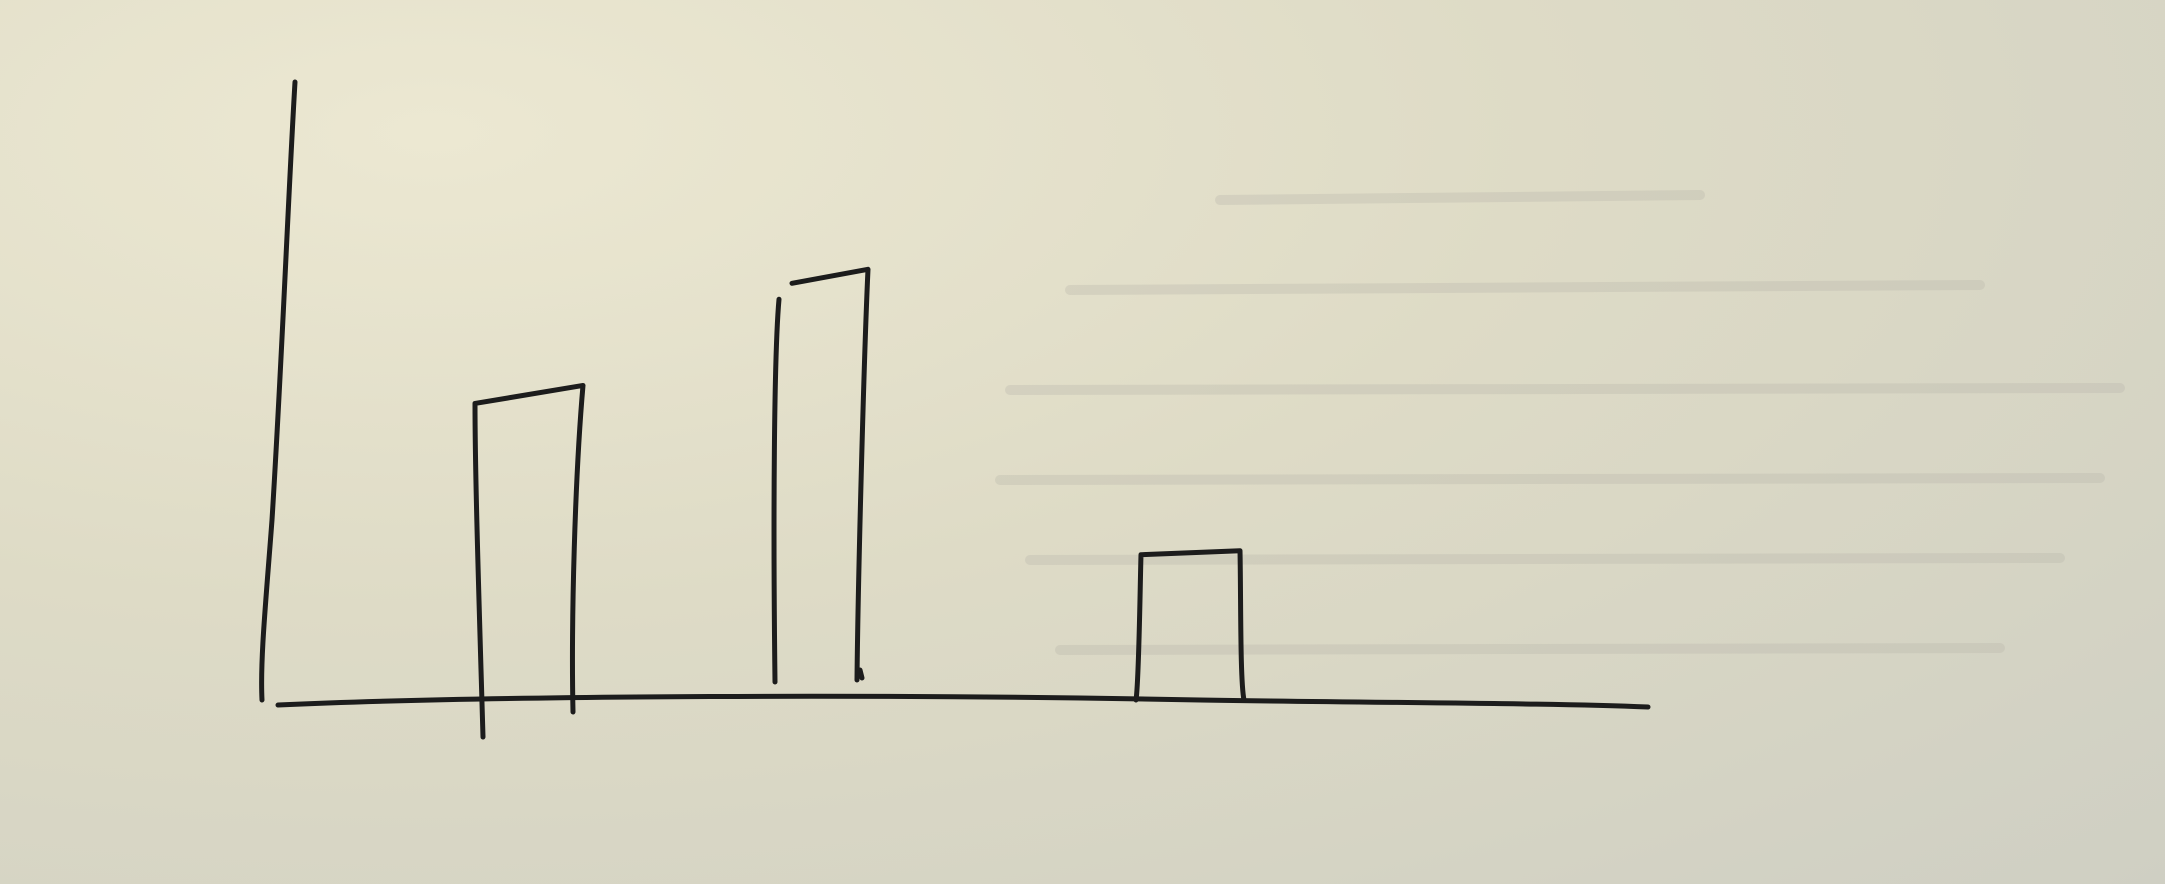 The width and height of the screenshot is (2165, 884). What do you see at coordinates (963, 701) in the screenshot?
I see `x-axis-line` at bounding box center [963, 701].